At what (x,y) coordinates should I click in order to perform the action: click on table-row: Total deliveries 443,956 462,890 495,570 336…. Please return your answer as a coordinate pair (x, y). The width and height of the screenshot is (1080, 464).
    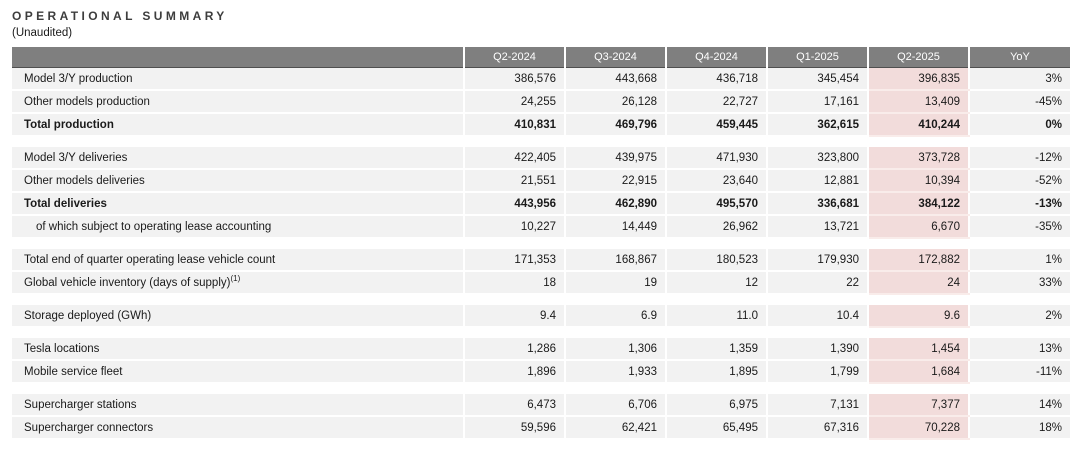
    Looking at the image, I should click on (541, 204).